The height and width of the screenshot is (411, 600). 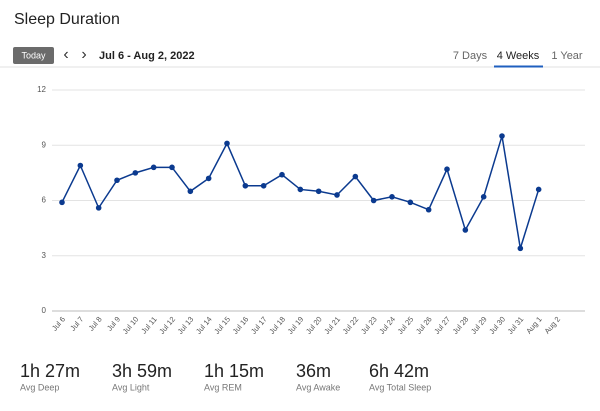 What do you see at coordinates (332, 325) in the screenshot?
I see `x-tick-label: Jul 21` at bounding box center [332, 325].